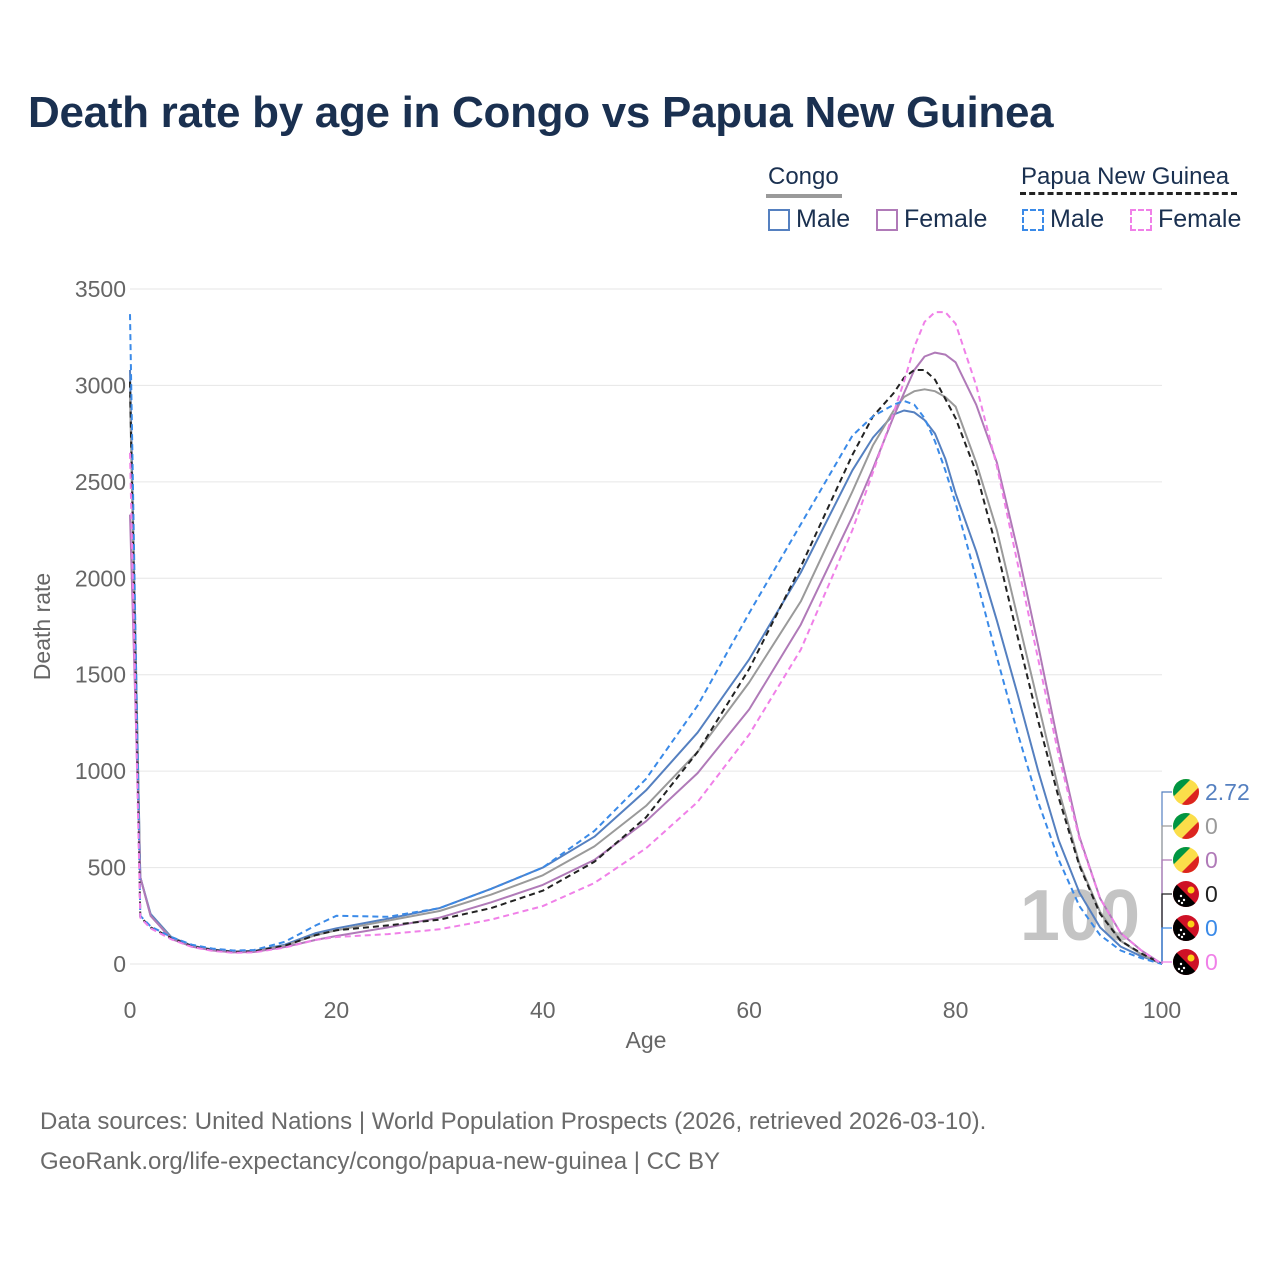 The width and height of the screenshot is (1280, 1280). Describe the element at coordinates (1141, 219) in the screenshot. I see `legend-swatch-png-female` at that location.